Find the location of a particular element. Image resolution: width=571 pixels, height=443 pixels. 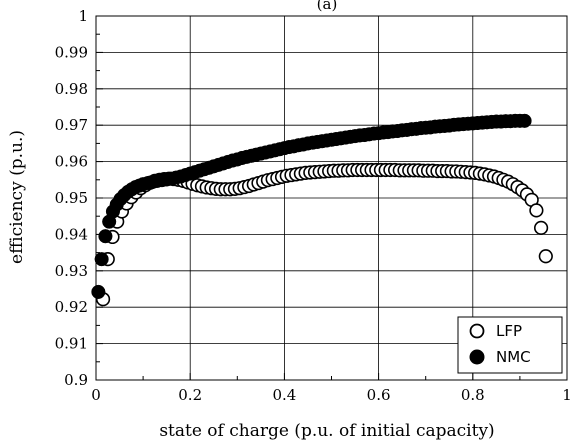

y-tick-label: 0.99 is located at coordinates (71, 52).